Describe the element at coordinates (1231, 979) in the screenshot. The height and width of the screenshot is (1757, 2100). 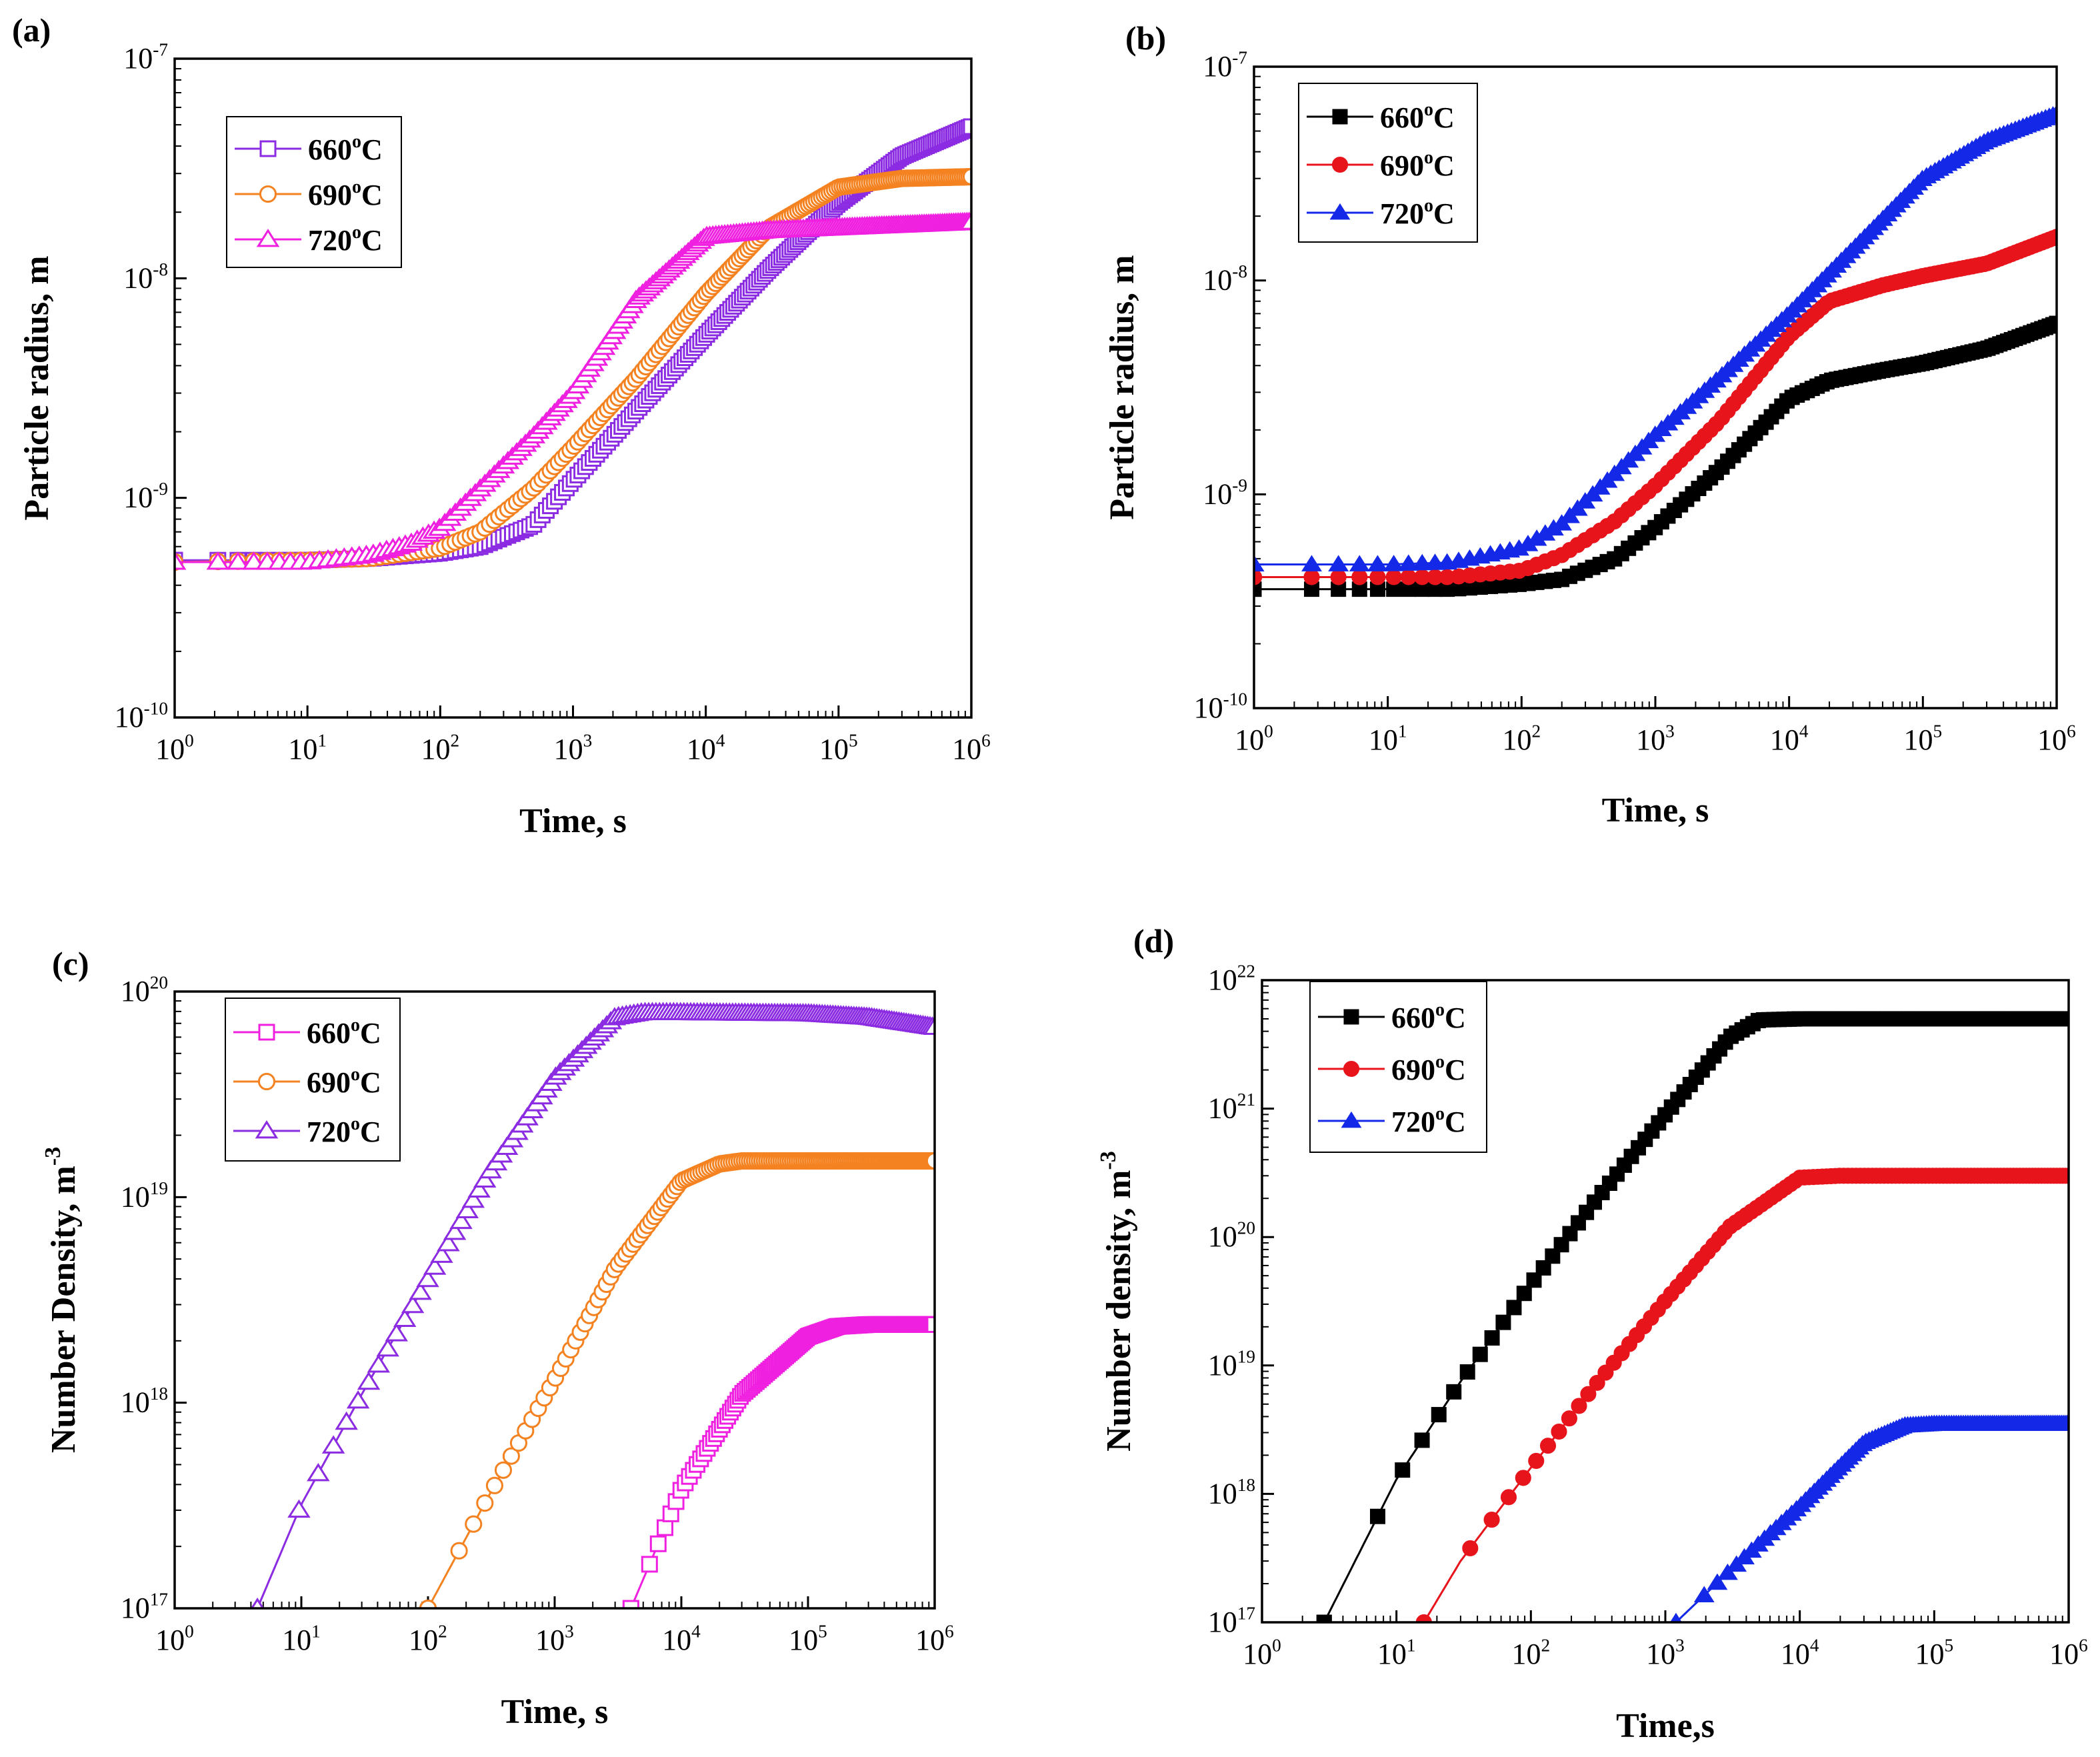
I see `y-tick-label: 10²²` at that location.